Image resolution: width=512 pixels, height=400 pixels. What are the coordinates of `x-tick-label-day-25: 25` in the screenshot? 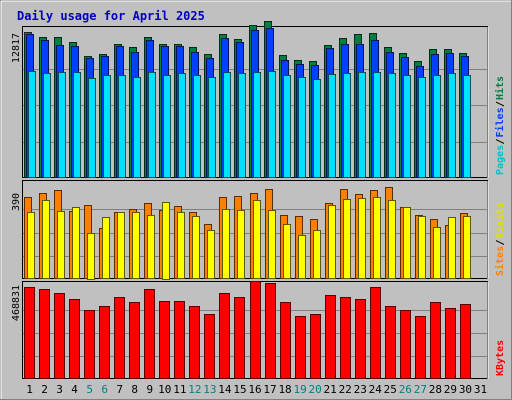 It's located at (390, 389).